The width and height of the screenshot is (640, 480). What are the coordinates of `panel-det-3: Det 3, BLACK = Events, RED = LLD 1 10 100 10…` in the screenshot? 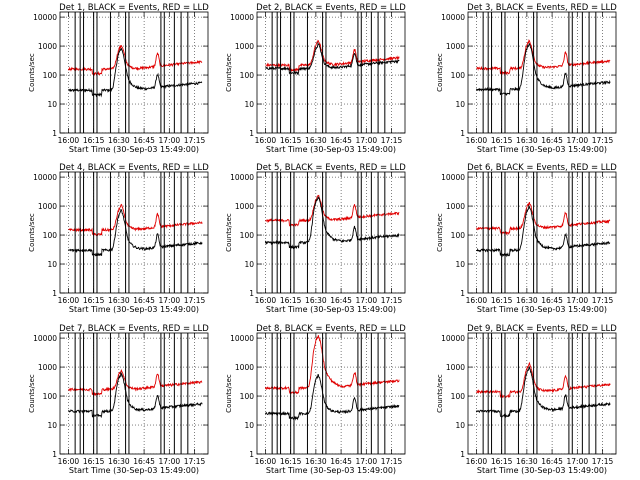 It's located at (526, 78).